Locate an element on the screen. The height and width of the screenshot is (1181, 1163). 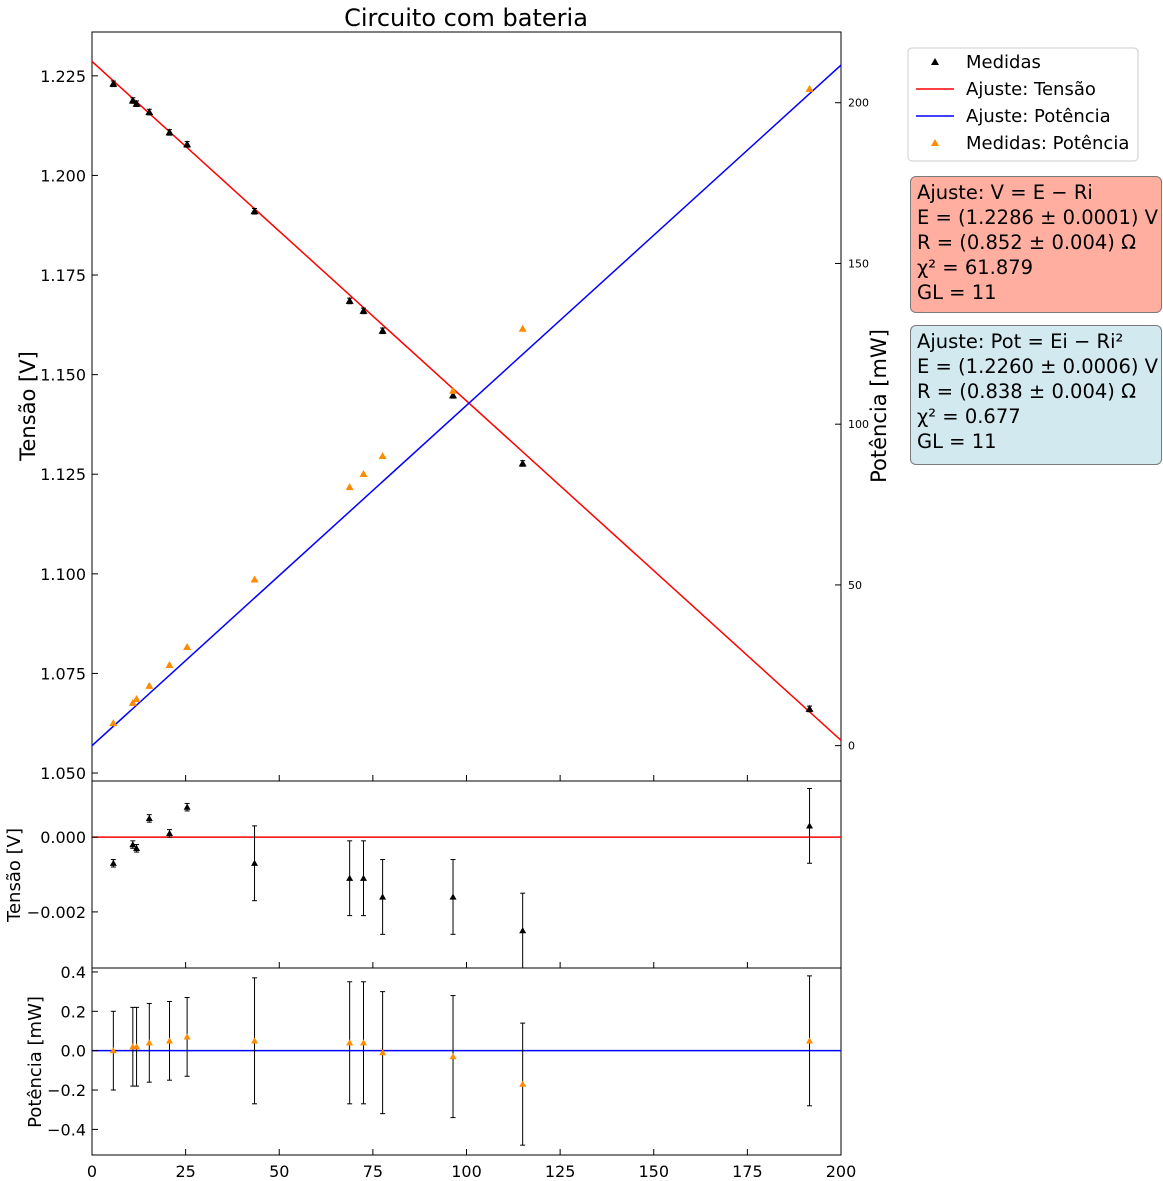
main-y-tick-label: 1.200 is located at coordinates (63, 175).